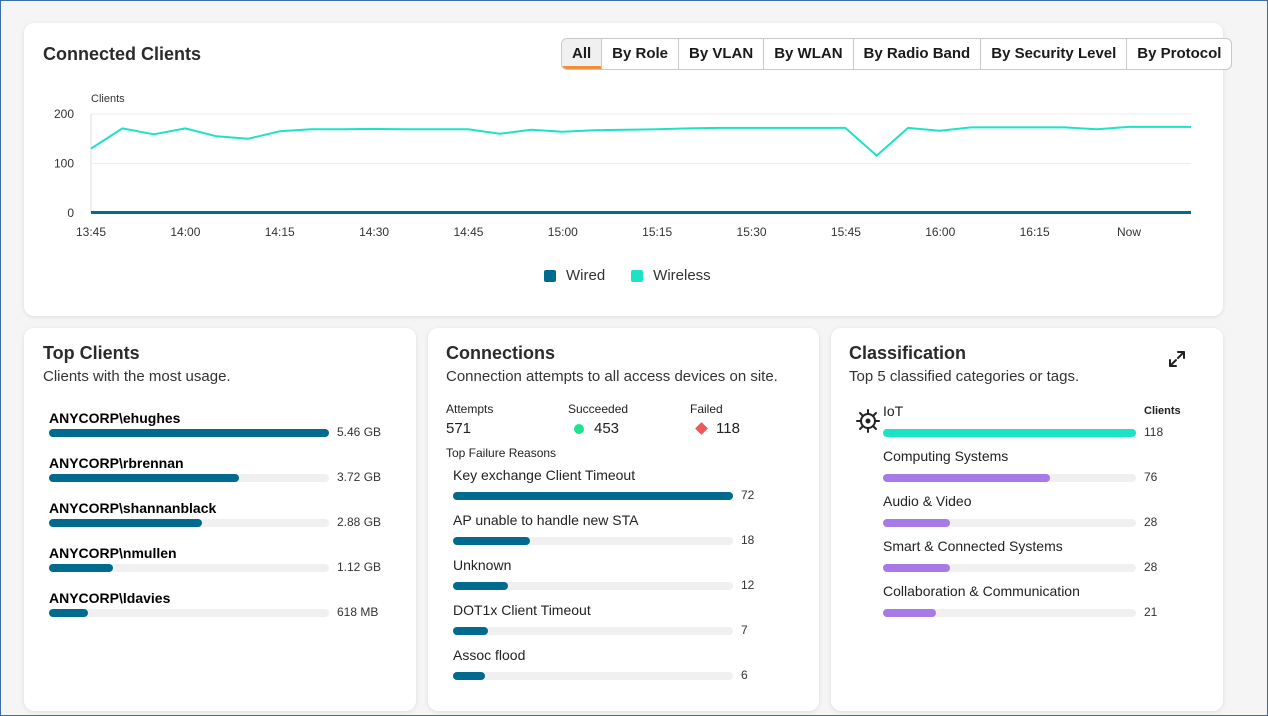 This screenshot has height=716, width=1268. Describe the element at coordinates (459, 428) in the screenshot. I see `attempts-value: 571` at that location.